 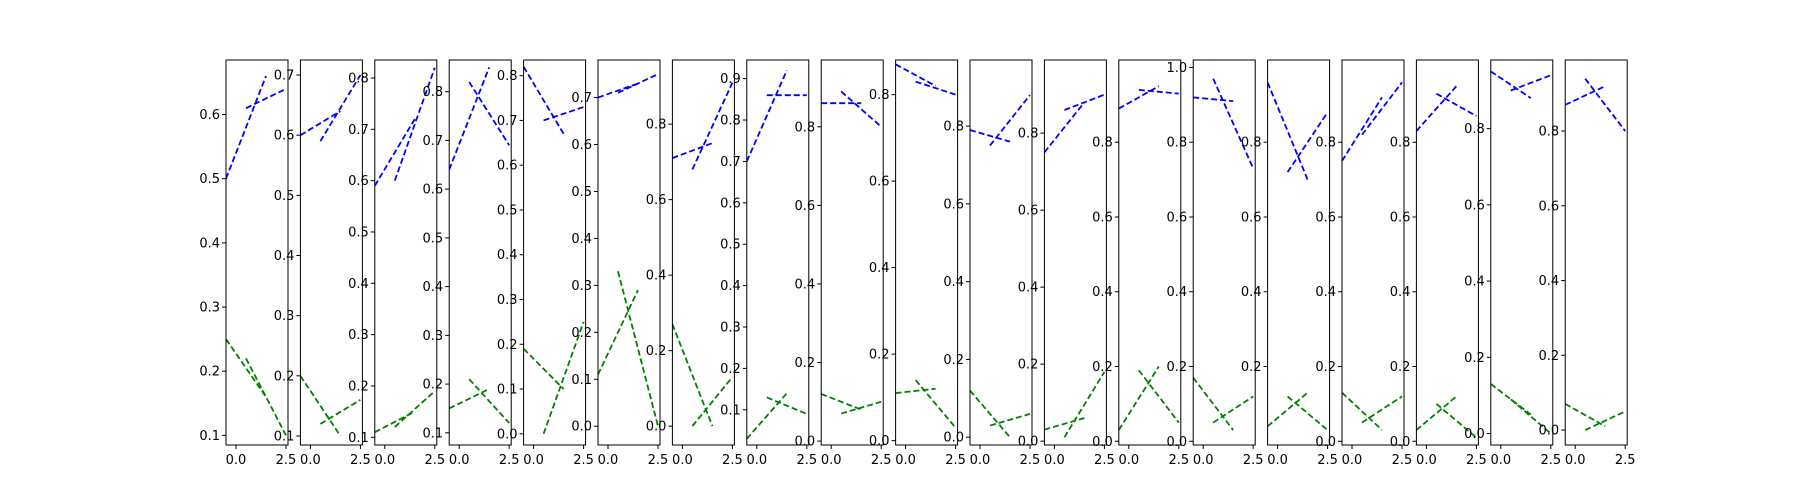 I want to click on subplot-16: 0.0 0.2 0.4 0.6 0.8 0.0 2.5, so click(x=1364, y=263).